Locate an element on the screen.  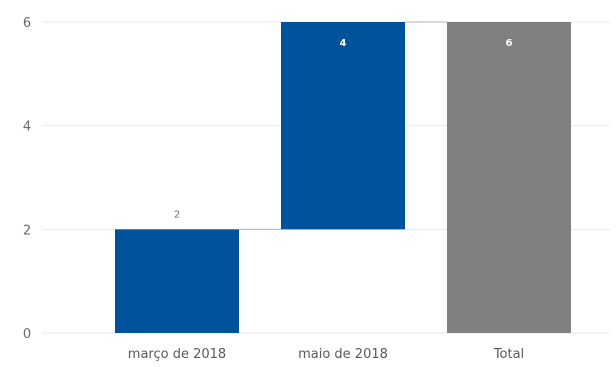
x-tick-label: maio de 2018 is located at coordinates (343, 354).